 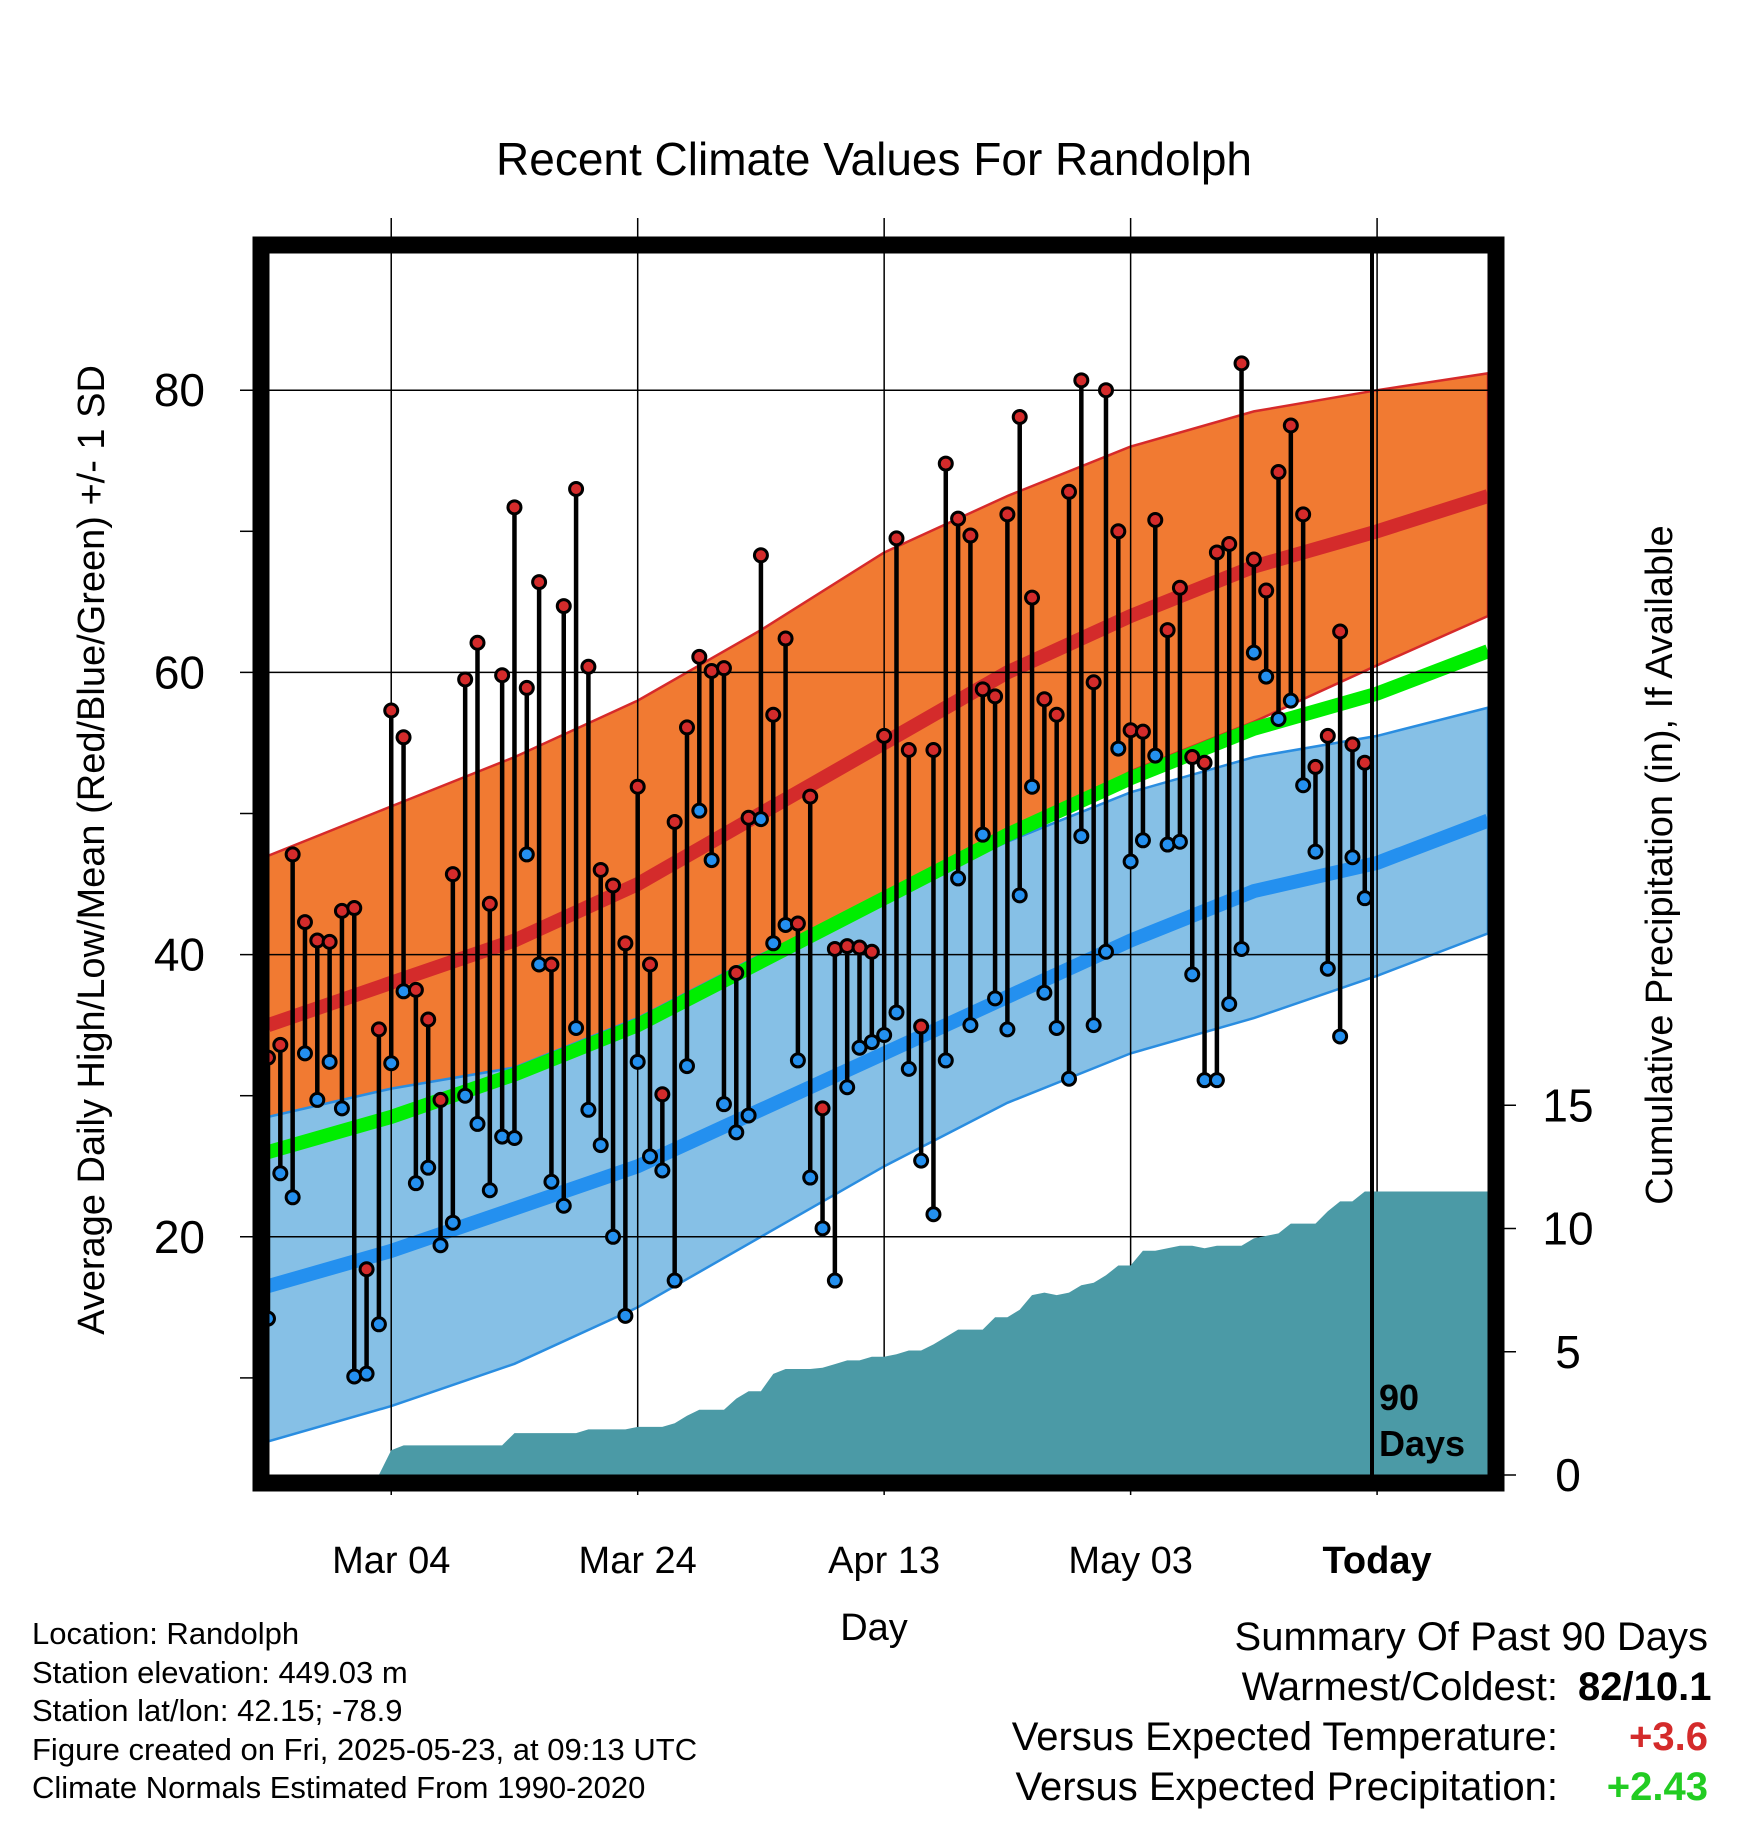 I want to click on summary-temp-row: Versus Expected Temperature: +3.6, so click(x=1360, y=1737).